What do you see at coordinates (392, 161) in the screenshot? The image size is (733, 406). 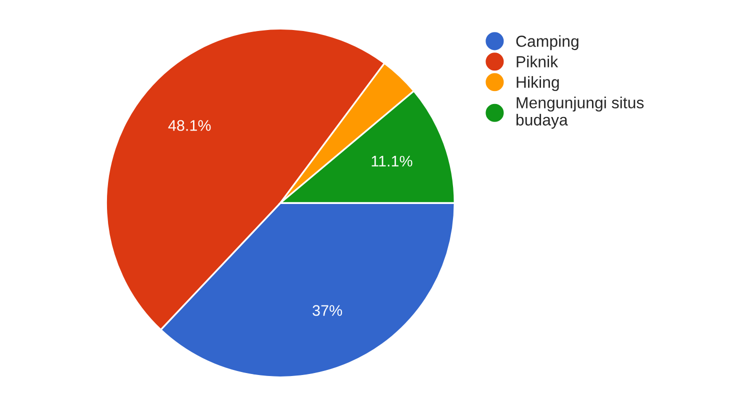 I see `data-label: 11.1%` at bounding box center [392, 161].